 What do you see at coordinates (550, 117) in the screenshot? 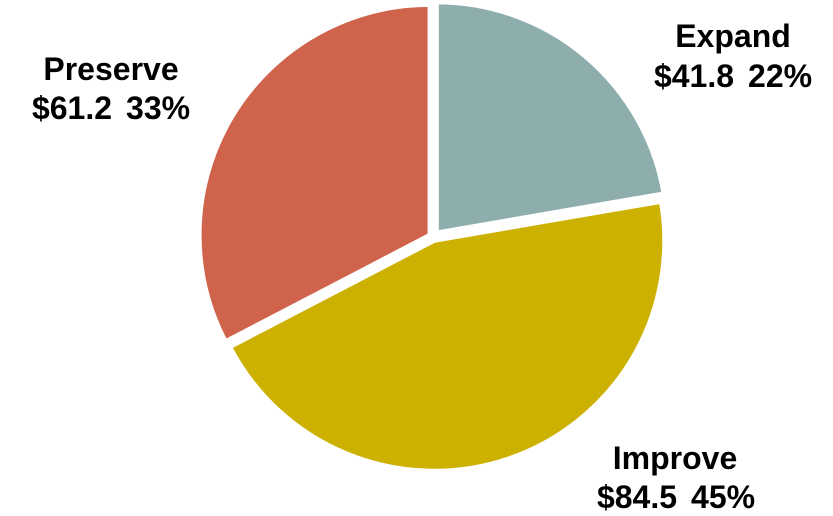
I see `pie-slice-expand` at bounding box center [550, 117].